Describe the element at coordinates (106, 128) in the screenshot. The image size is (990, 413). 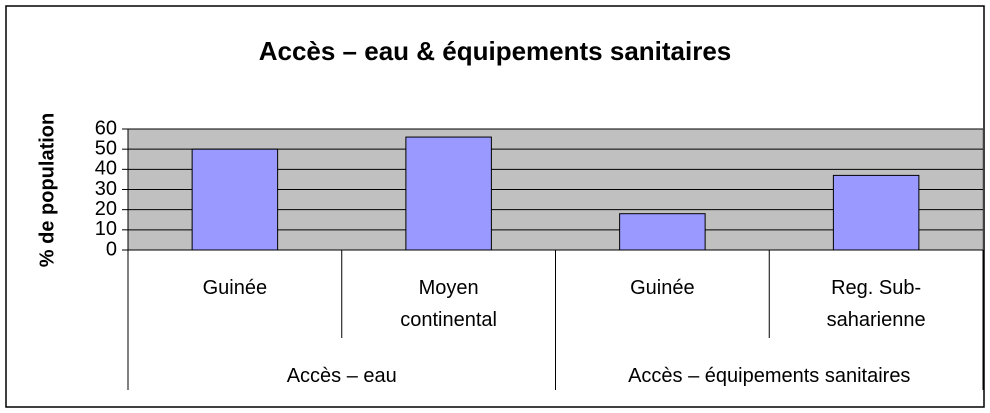
I see `y-tick-label: 60` at that location.